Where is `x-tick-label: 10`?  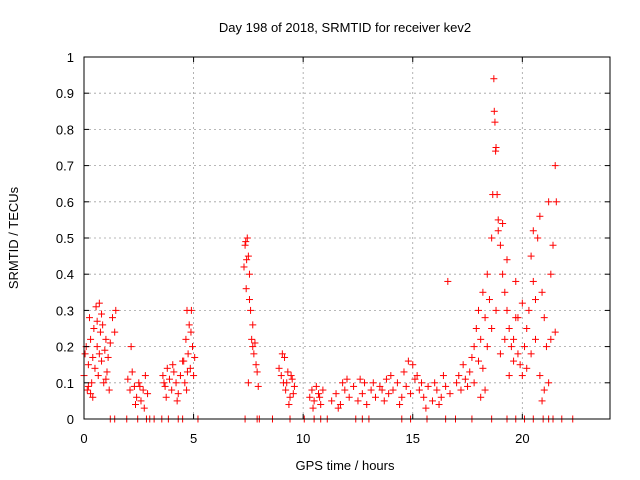 x-tick-label: 10 is located at coordinates (303, 438).